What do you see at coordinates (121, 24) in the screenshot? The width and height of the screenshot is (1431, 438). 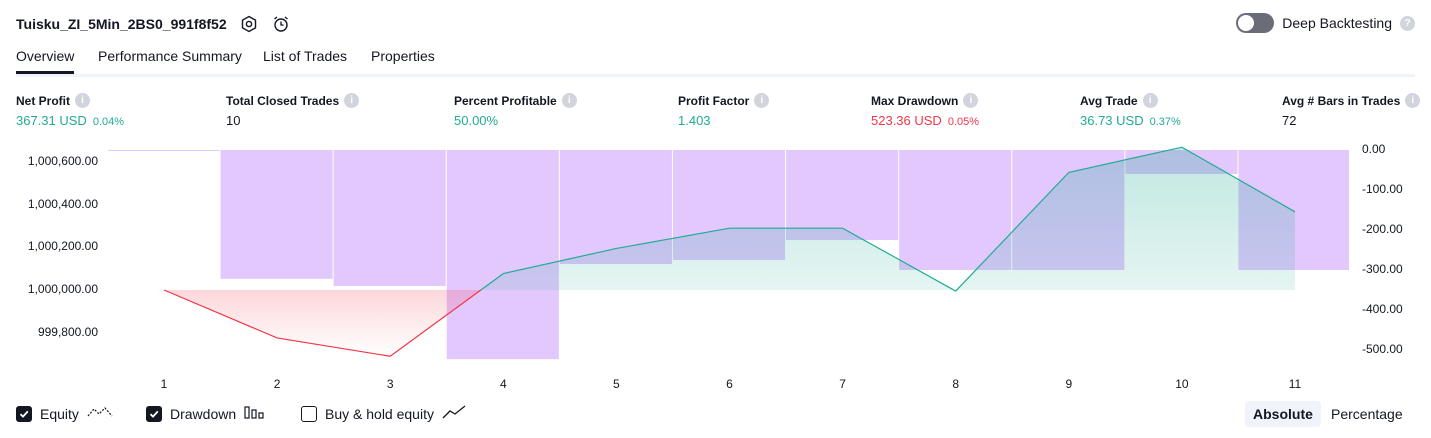 I see `strategy-title: Tuisku_ZI_5Min_2BS0_991f8f52` at bounding box center [121, 24].